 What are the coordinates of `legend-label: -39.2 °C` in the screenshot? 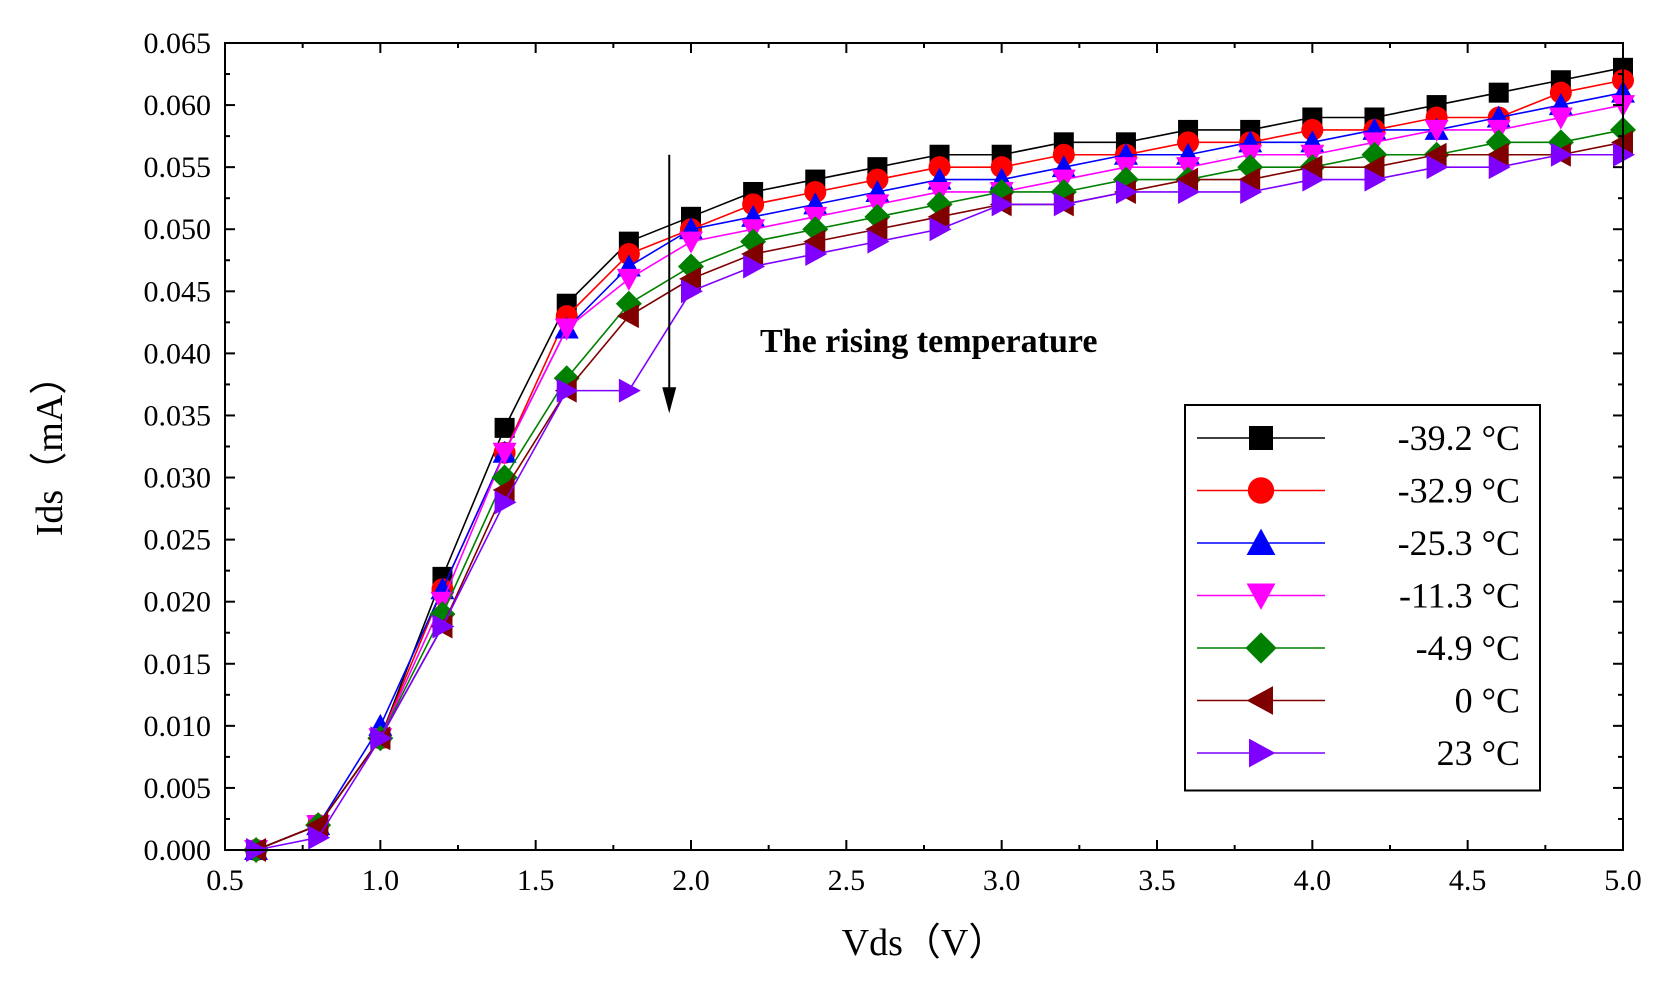 It's located at (1459, 438).